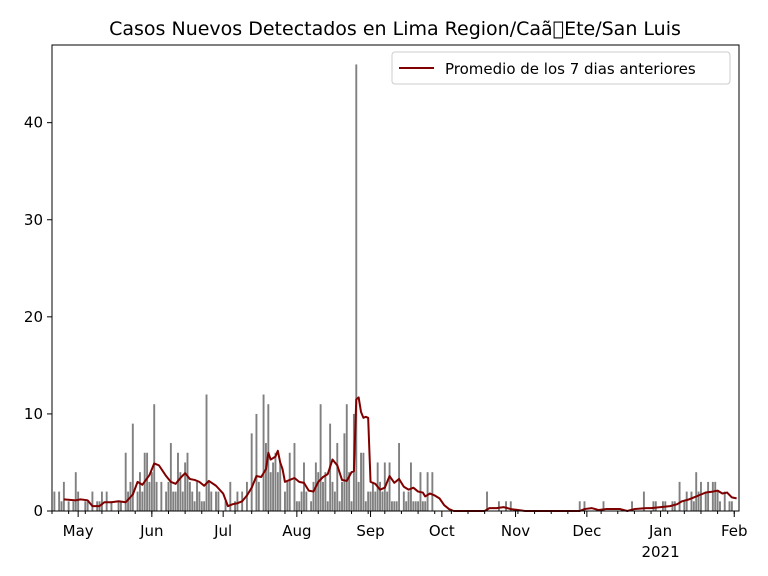  I want to click on x-tick-label: Jul, so click(222, 531).